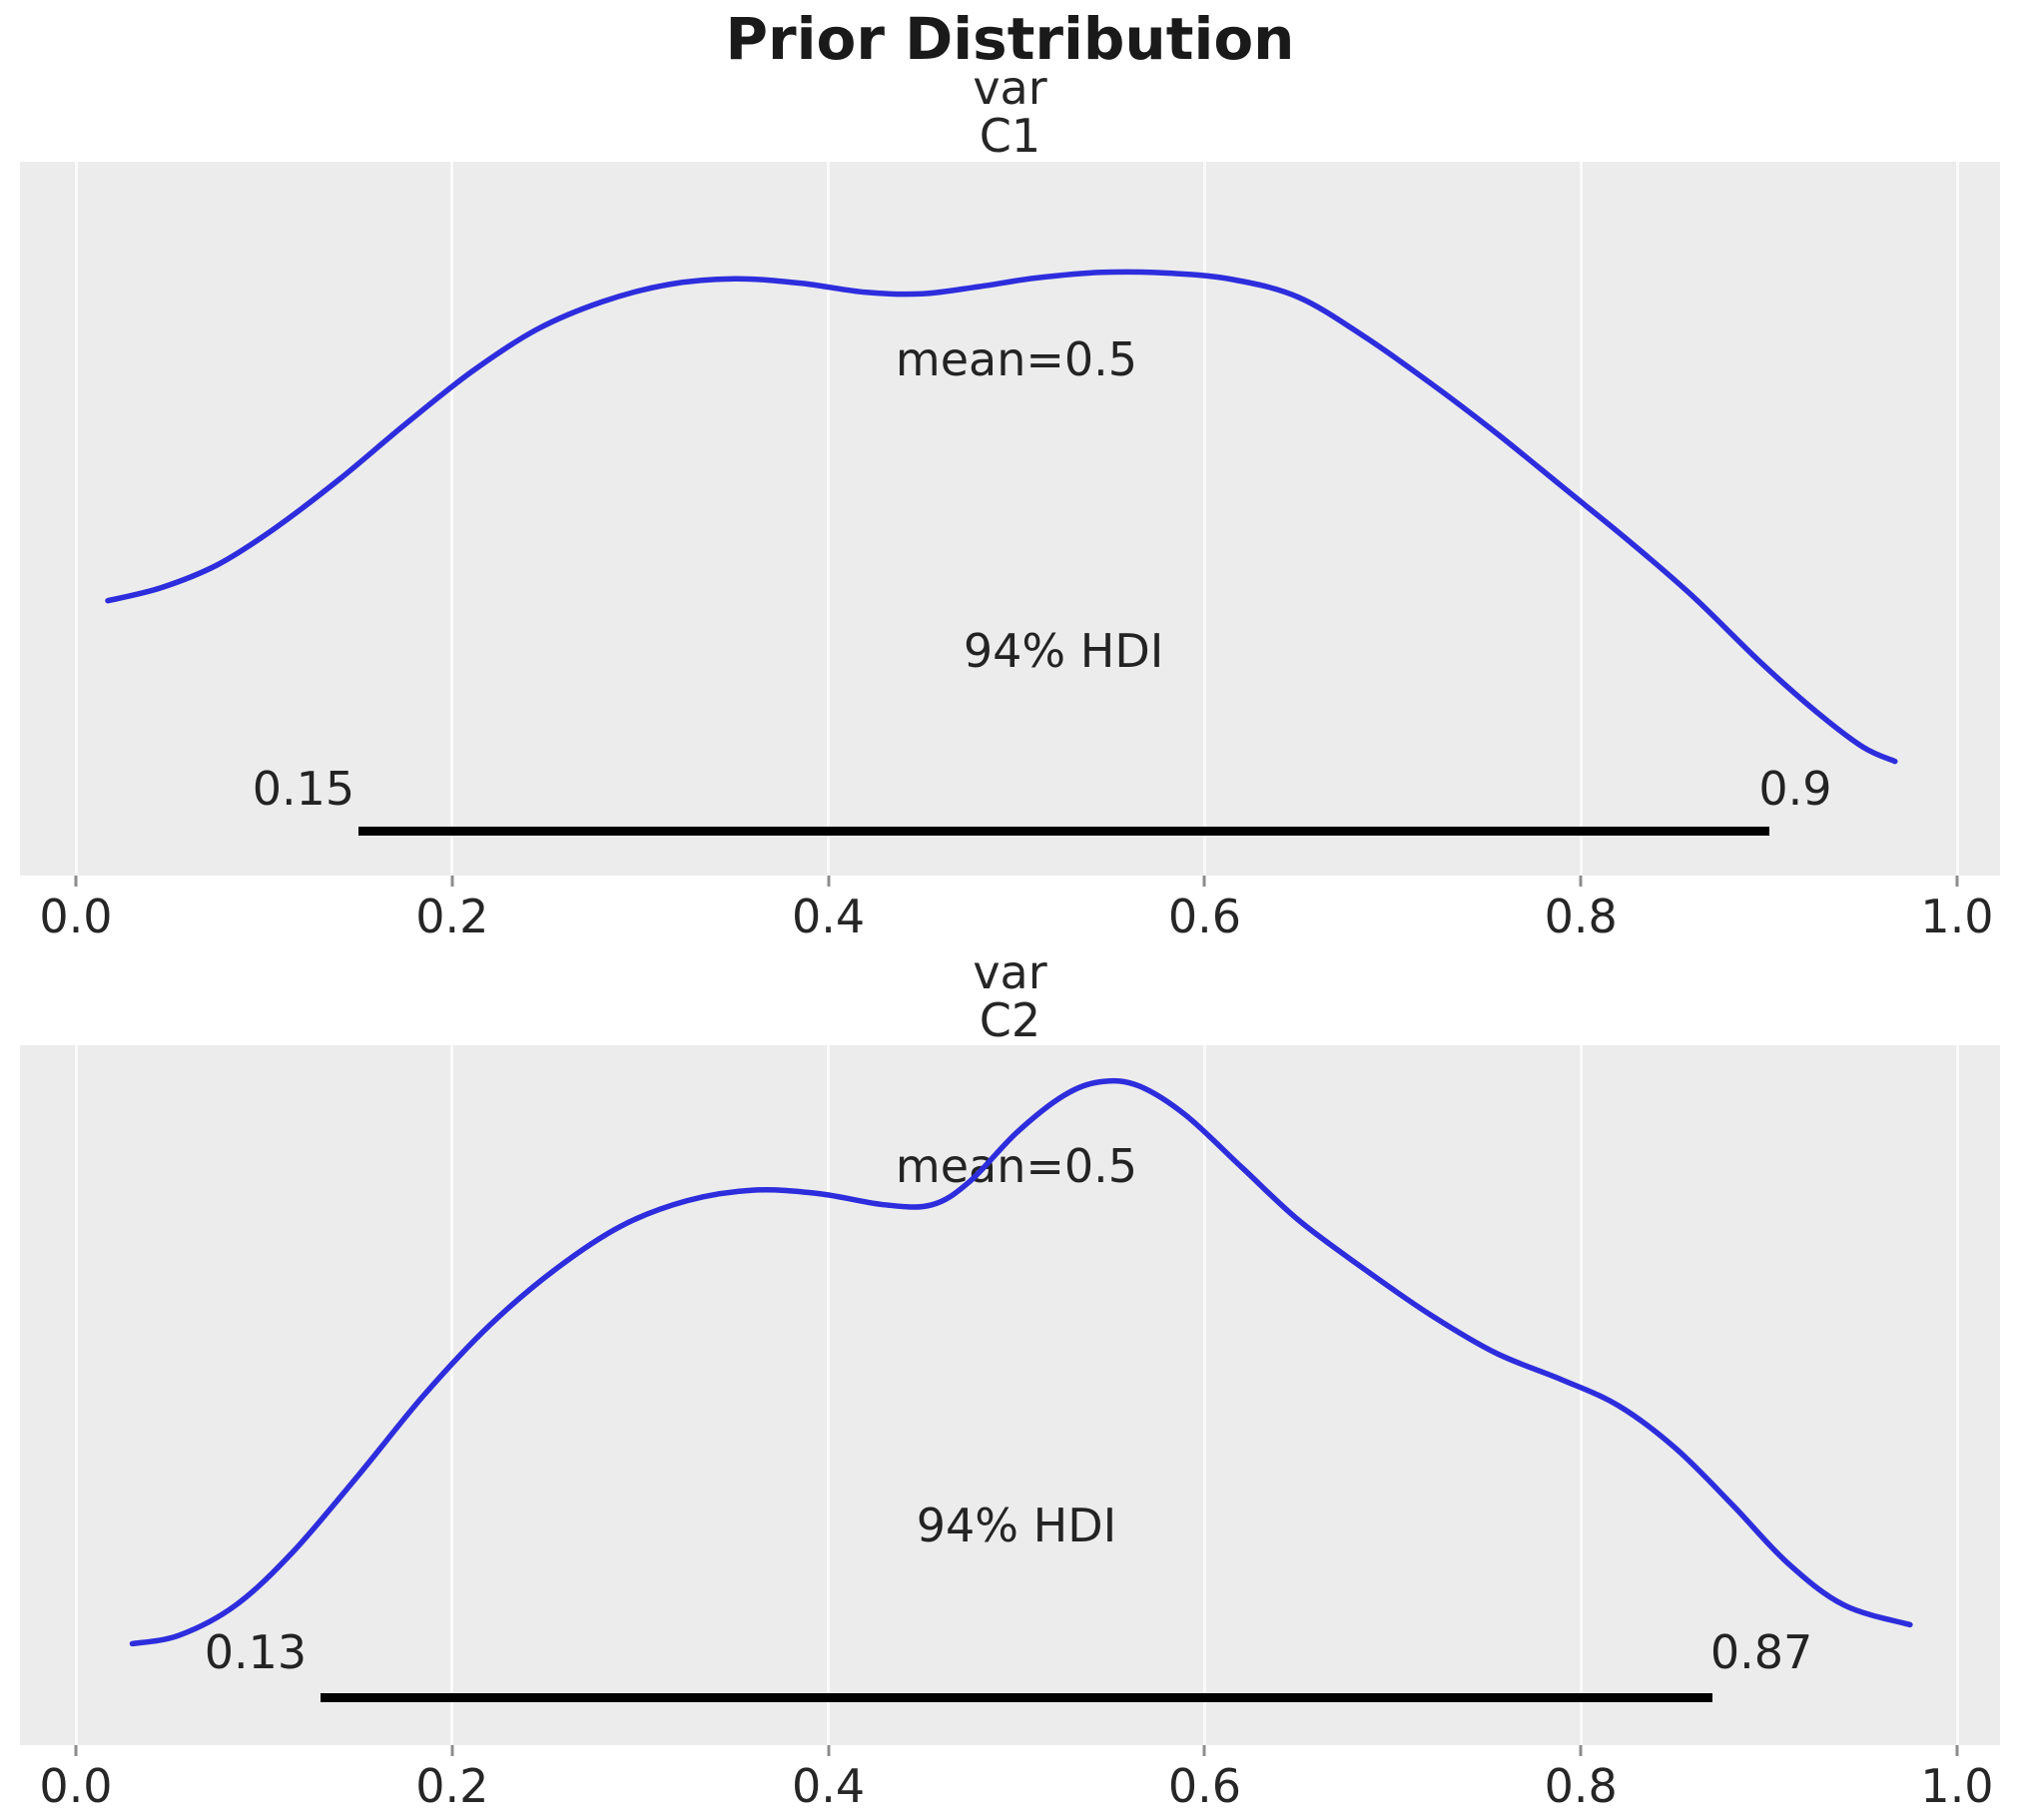  I want to click on x-axis-tick-labels-c2: 0.0 0.2 0.4 0.6 0.8 1.0, so click(1010, 1786).